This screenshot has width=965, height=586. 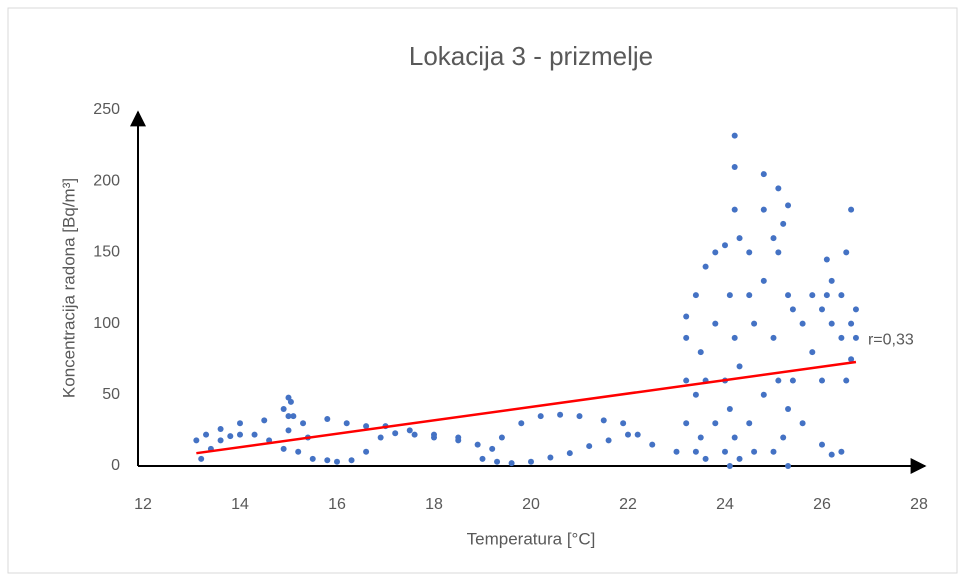 I want to click on x-tick-label: 24, so click(x=725, y=504).